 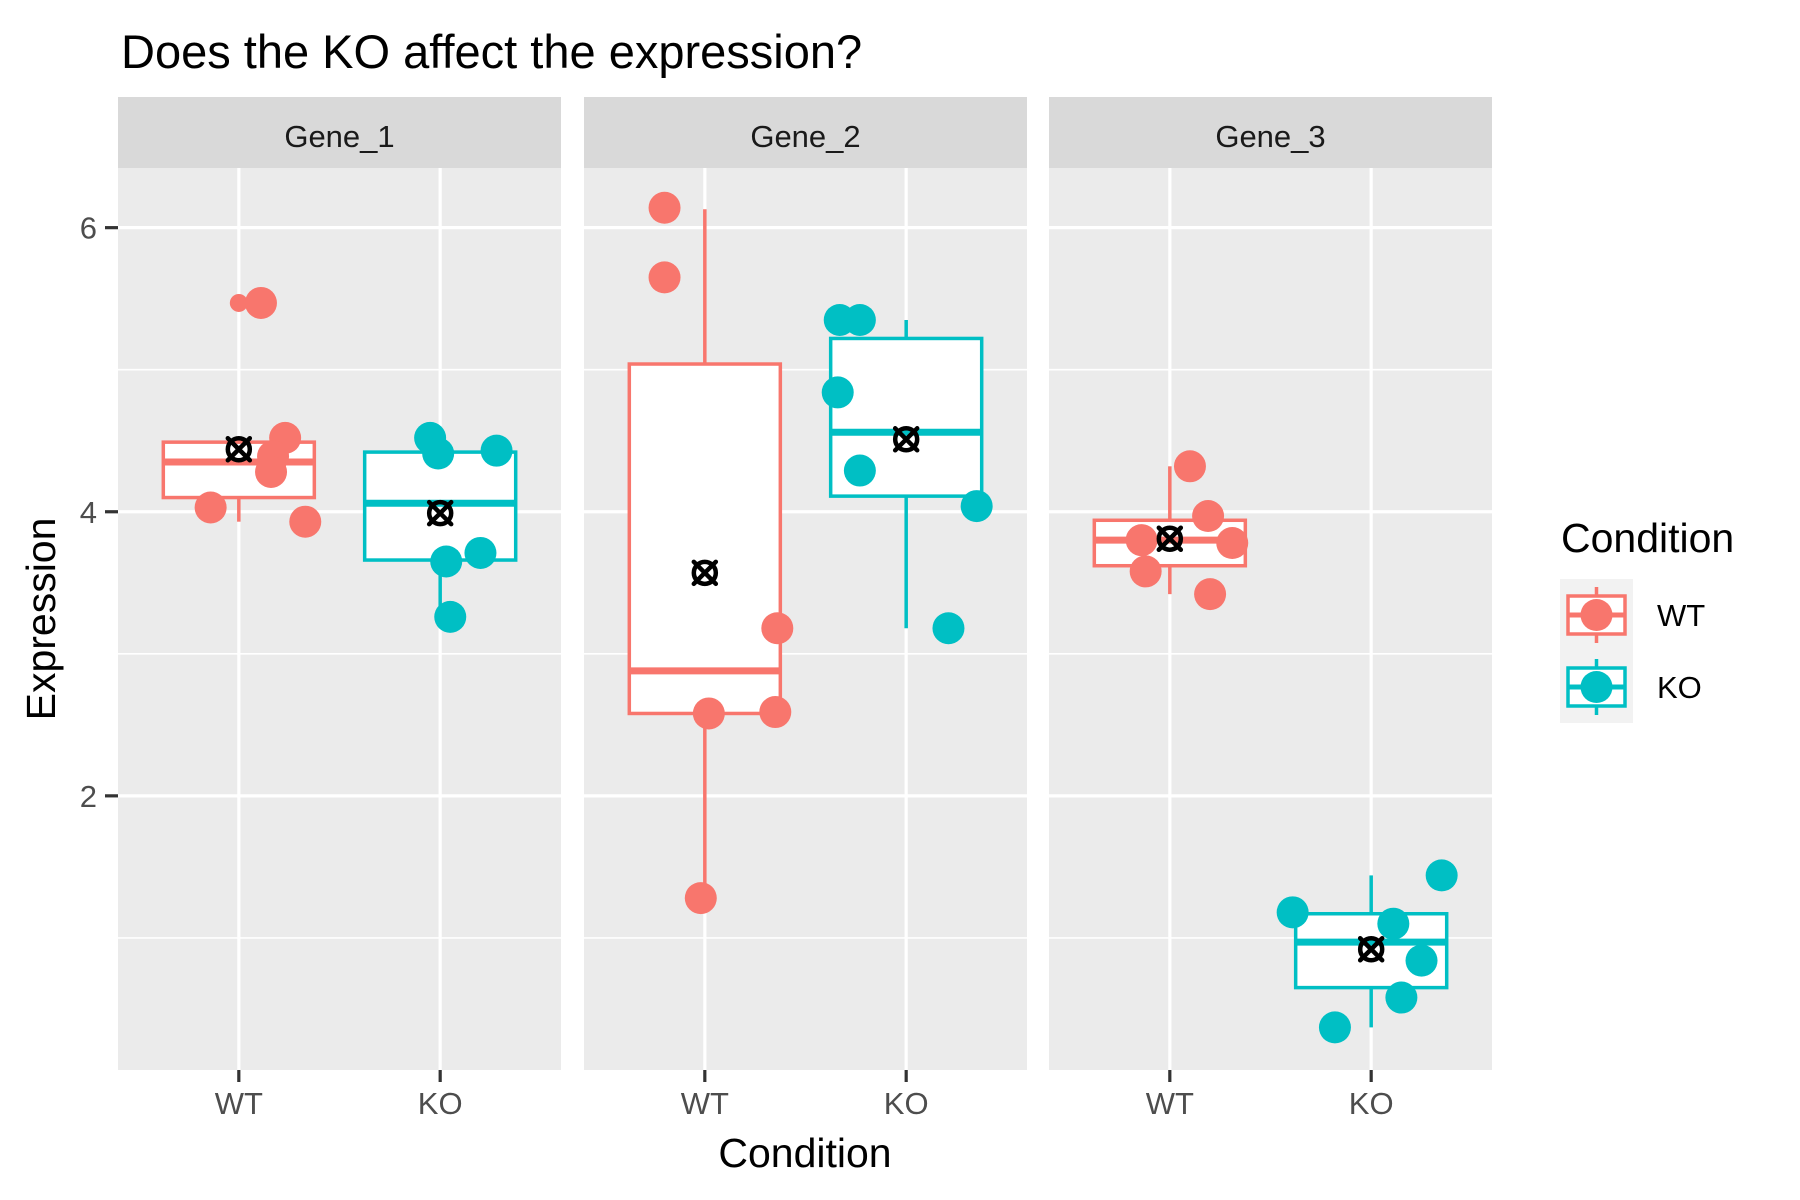 I want to click on y-axis: 2 4 6, so click(x=99, y=512).